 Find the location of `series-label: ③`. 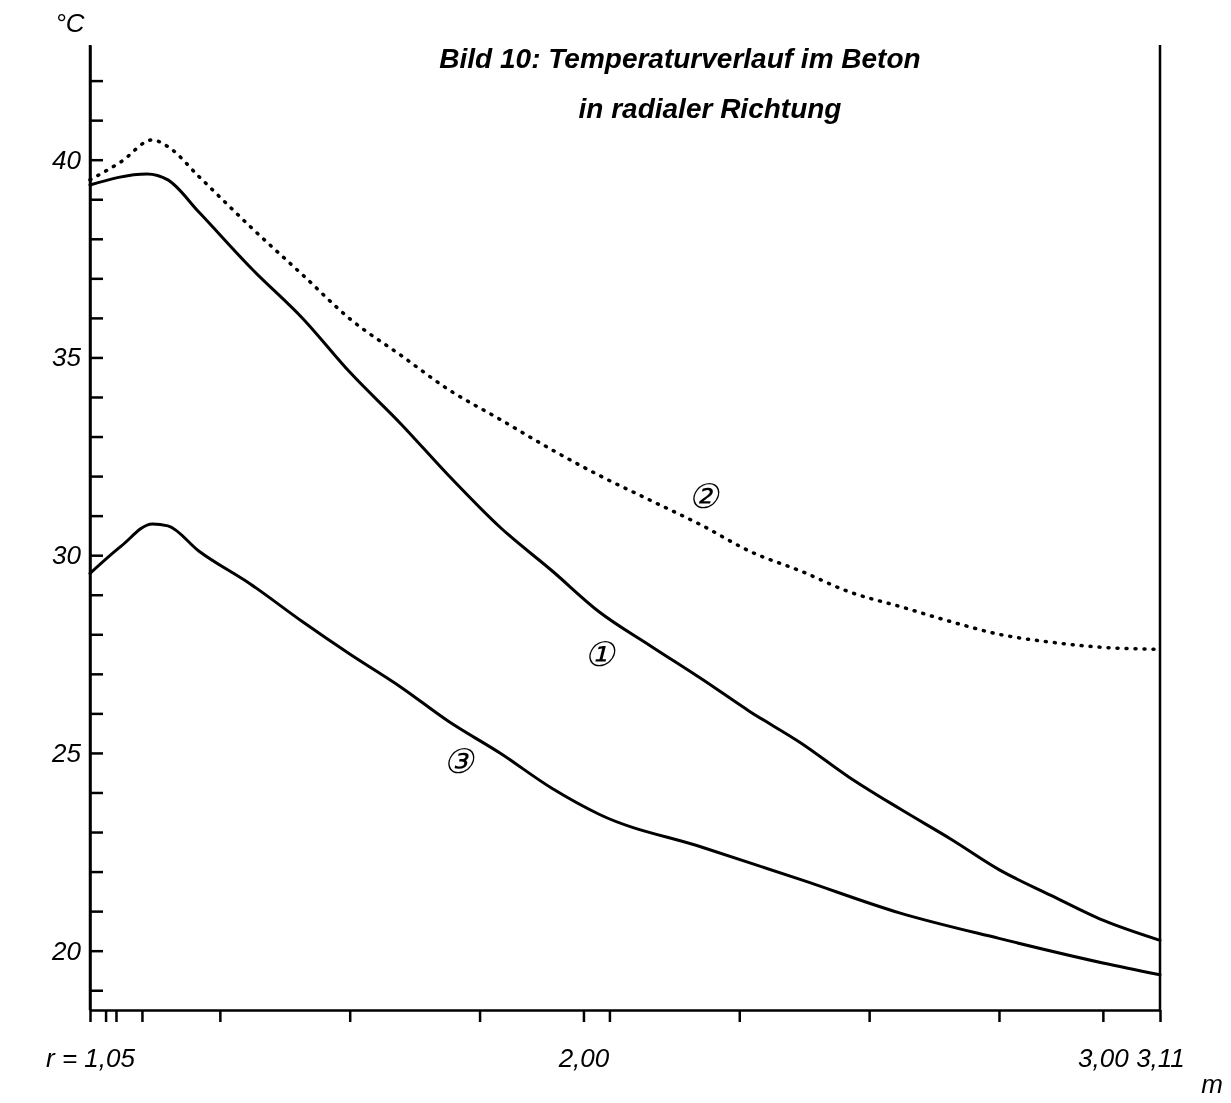

series-label: ③ is located at coordinates (459, 761).